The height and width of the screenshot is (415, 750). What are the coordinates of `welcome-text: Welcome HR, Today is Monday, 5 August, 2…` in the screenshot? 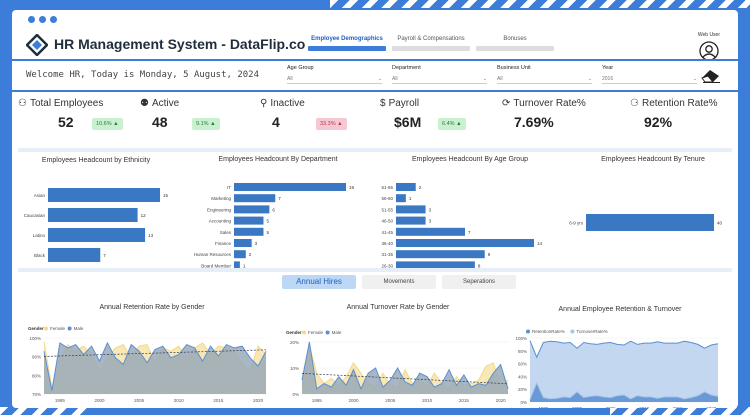 It's located at (142, 75).